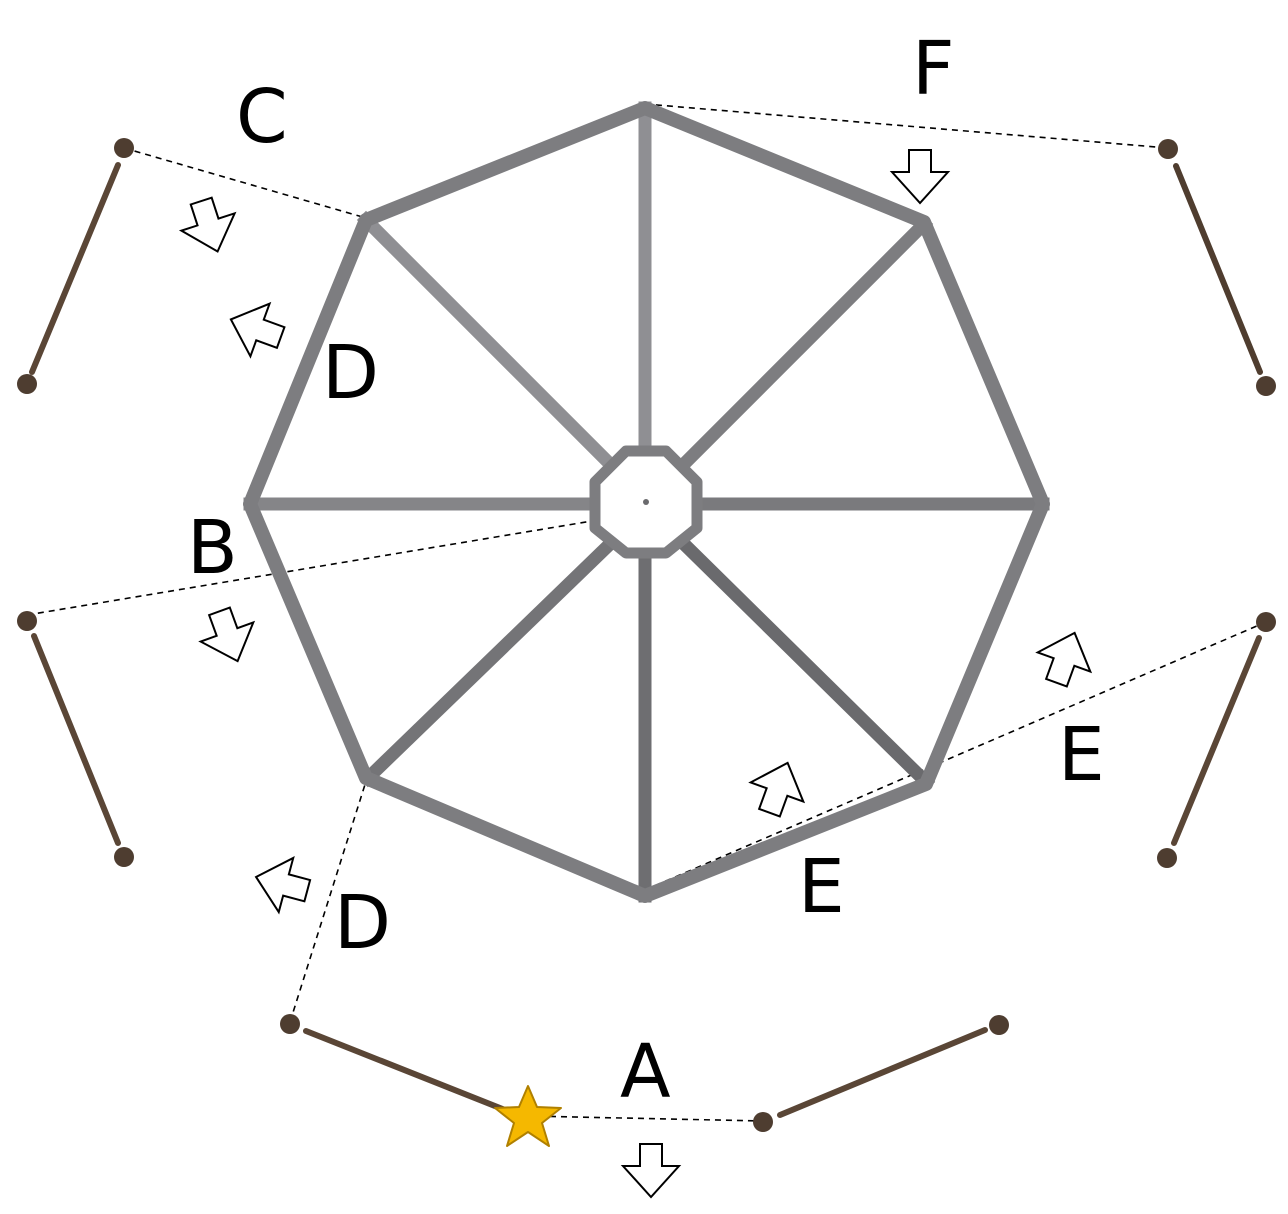 Image resolution: width=1288 pixels, height=1214 pixels. I want to click on spoke-bottom-right, so click(805, 663).